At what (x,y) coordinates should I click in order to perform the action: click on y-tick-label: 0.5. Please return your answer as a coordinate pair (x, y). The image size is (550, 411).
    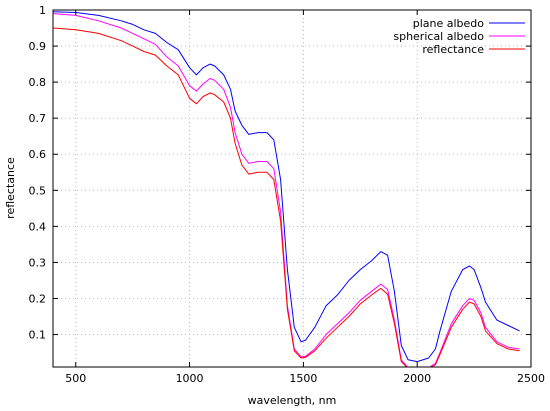
    Looking at the image, I should click on (38, 190).